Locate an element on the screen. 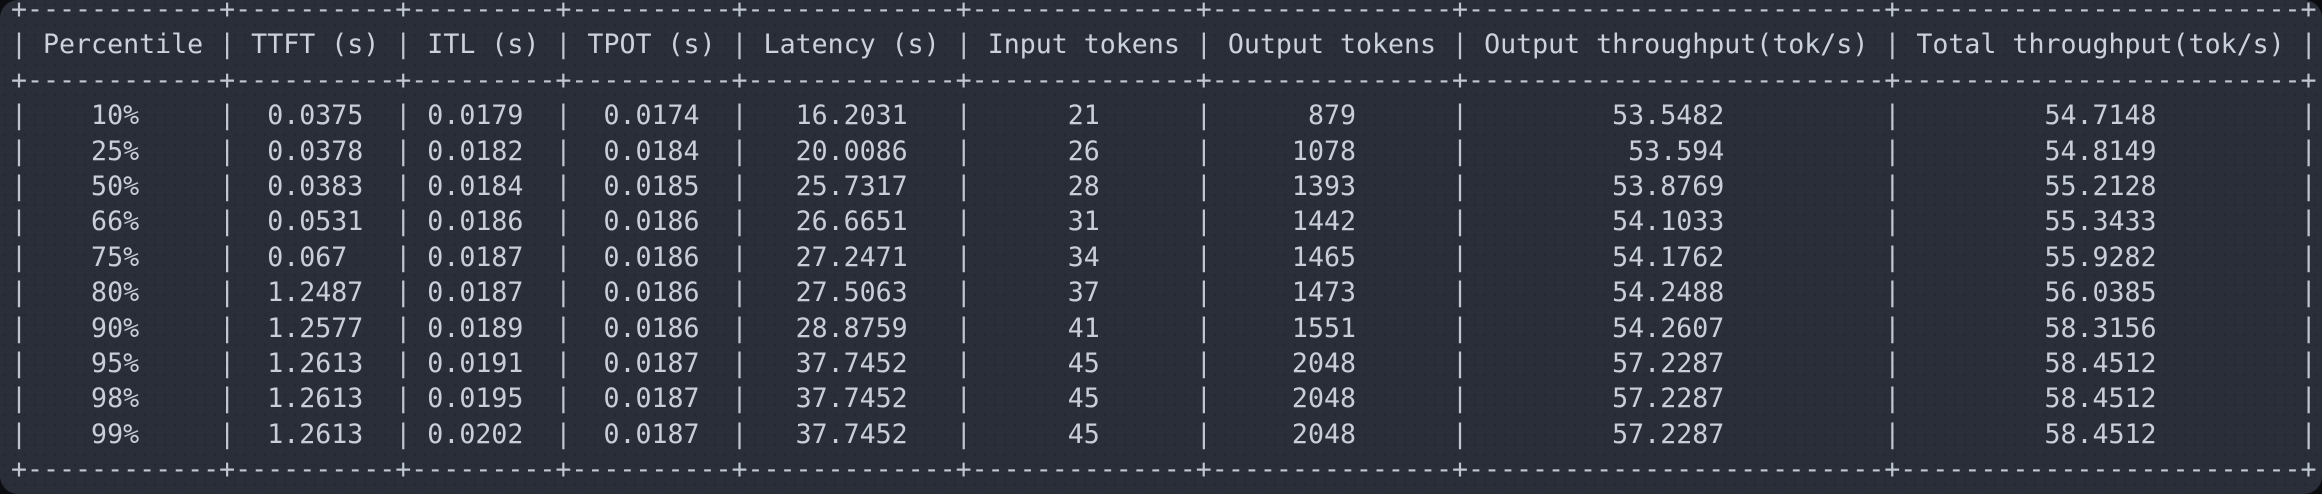 The image size is (2322, 494). cell-output-throughput: 54.2607 is located at coordinates (1676, 328).